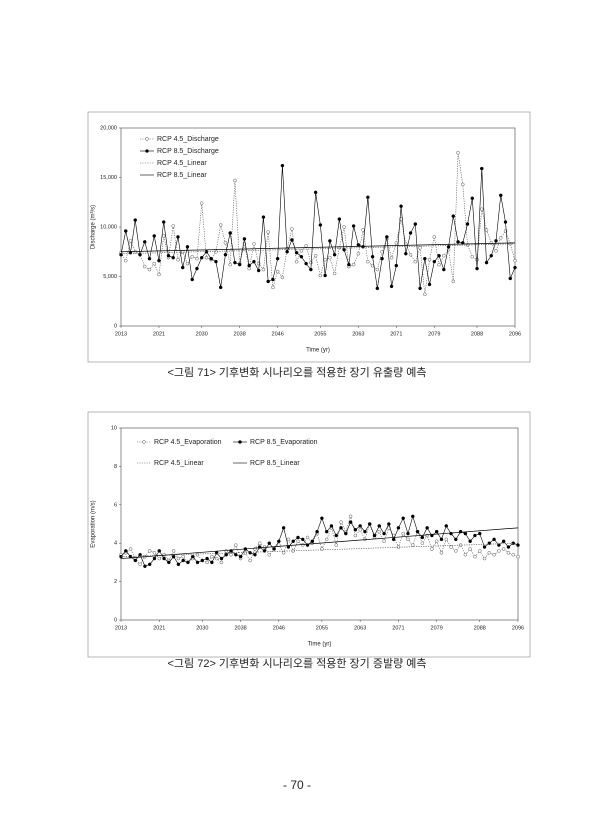 Image resolution: width=594 pixels, height=840 pixels. Describe the element at coordinates (179, 463) in the screenshot. I see `legend-label: RCP 4.5_Linear` at that location.